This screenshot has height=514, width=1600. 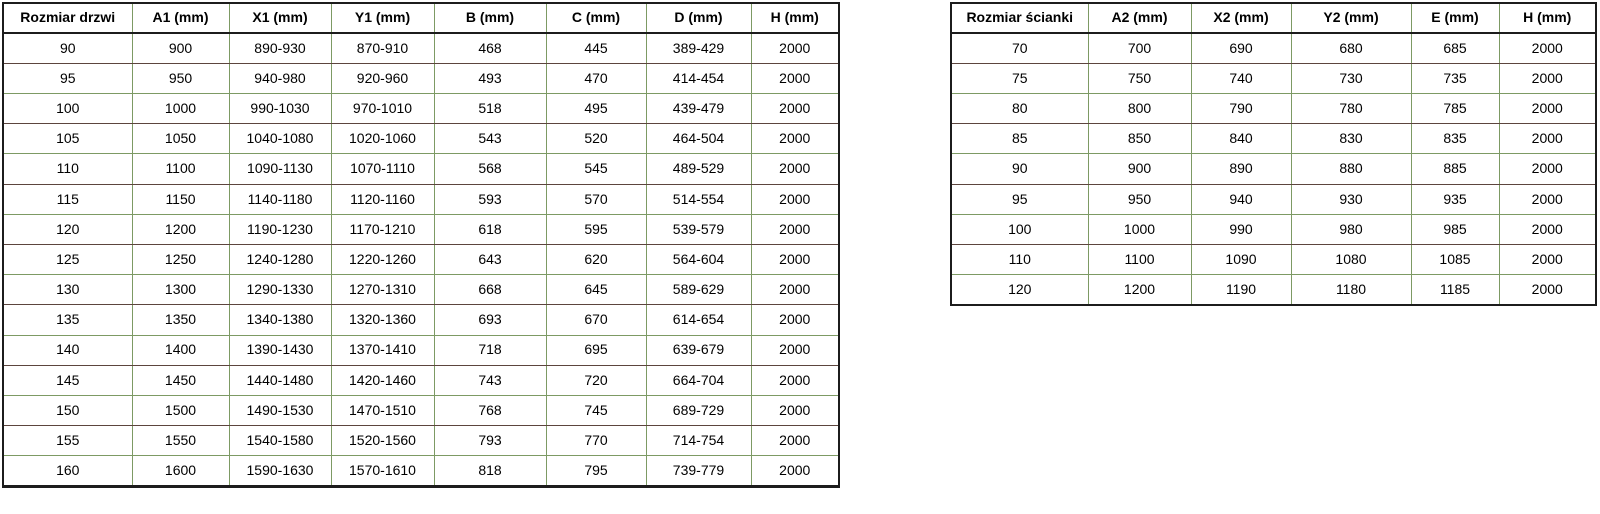 I want to click on table-cell: 445, so click(x=596, y=48).